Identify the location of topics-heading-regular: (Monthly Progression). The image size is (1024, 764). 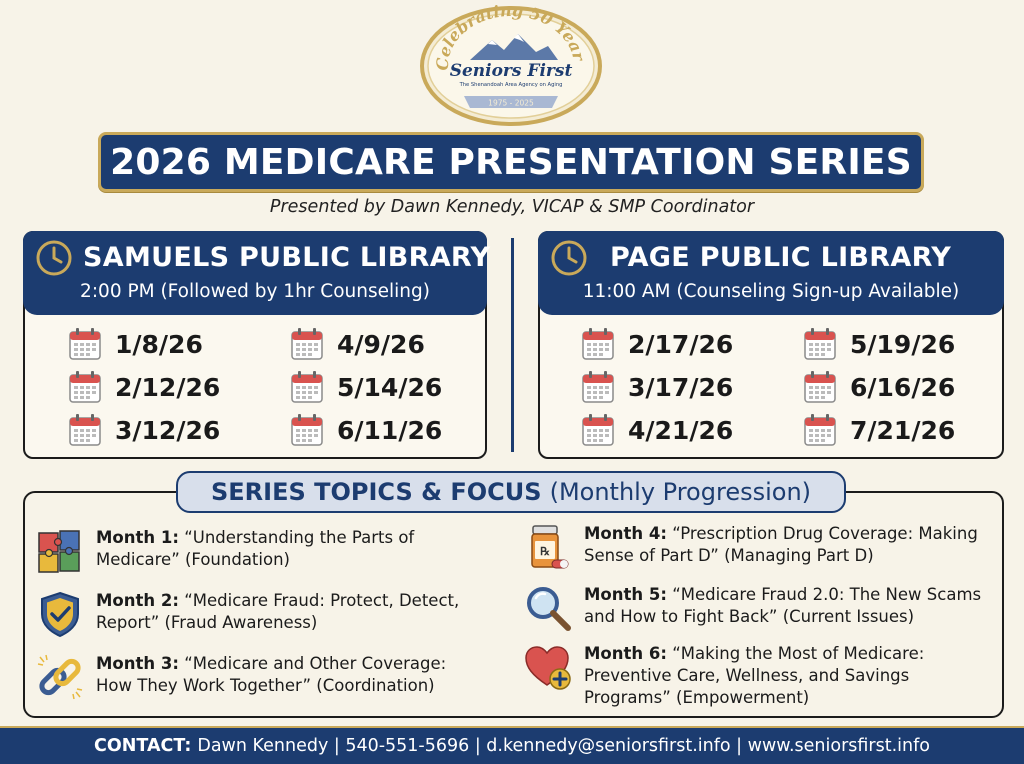
(680, 492).